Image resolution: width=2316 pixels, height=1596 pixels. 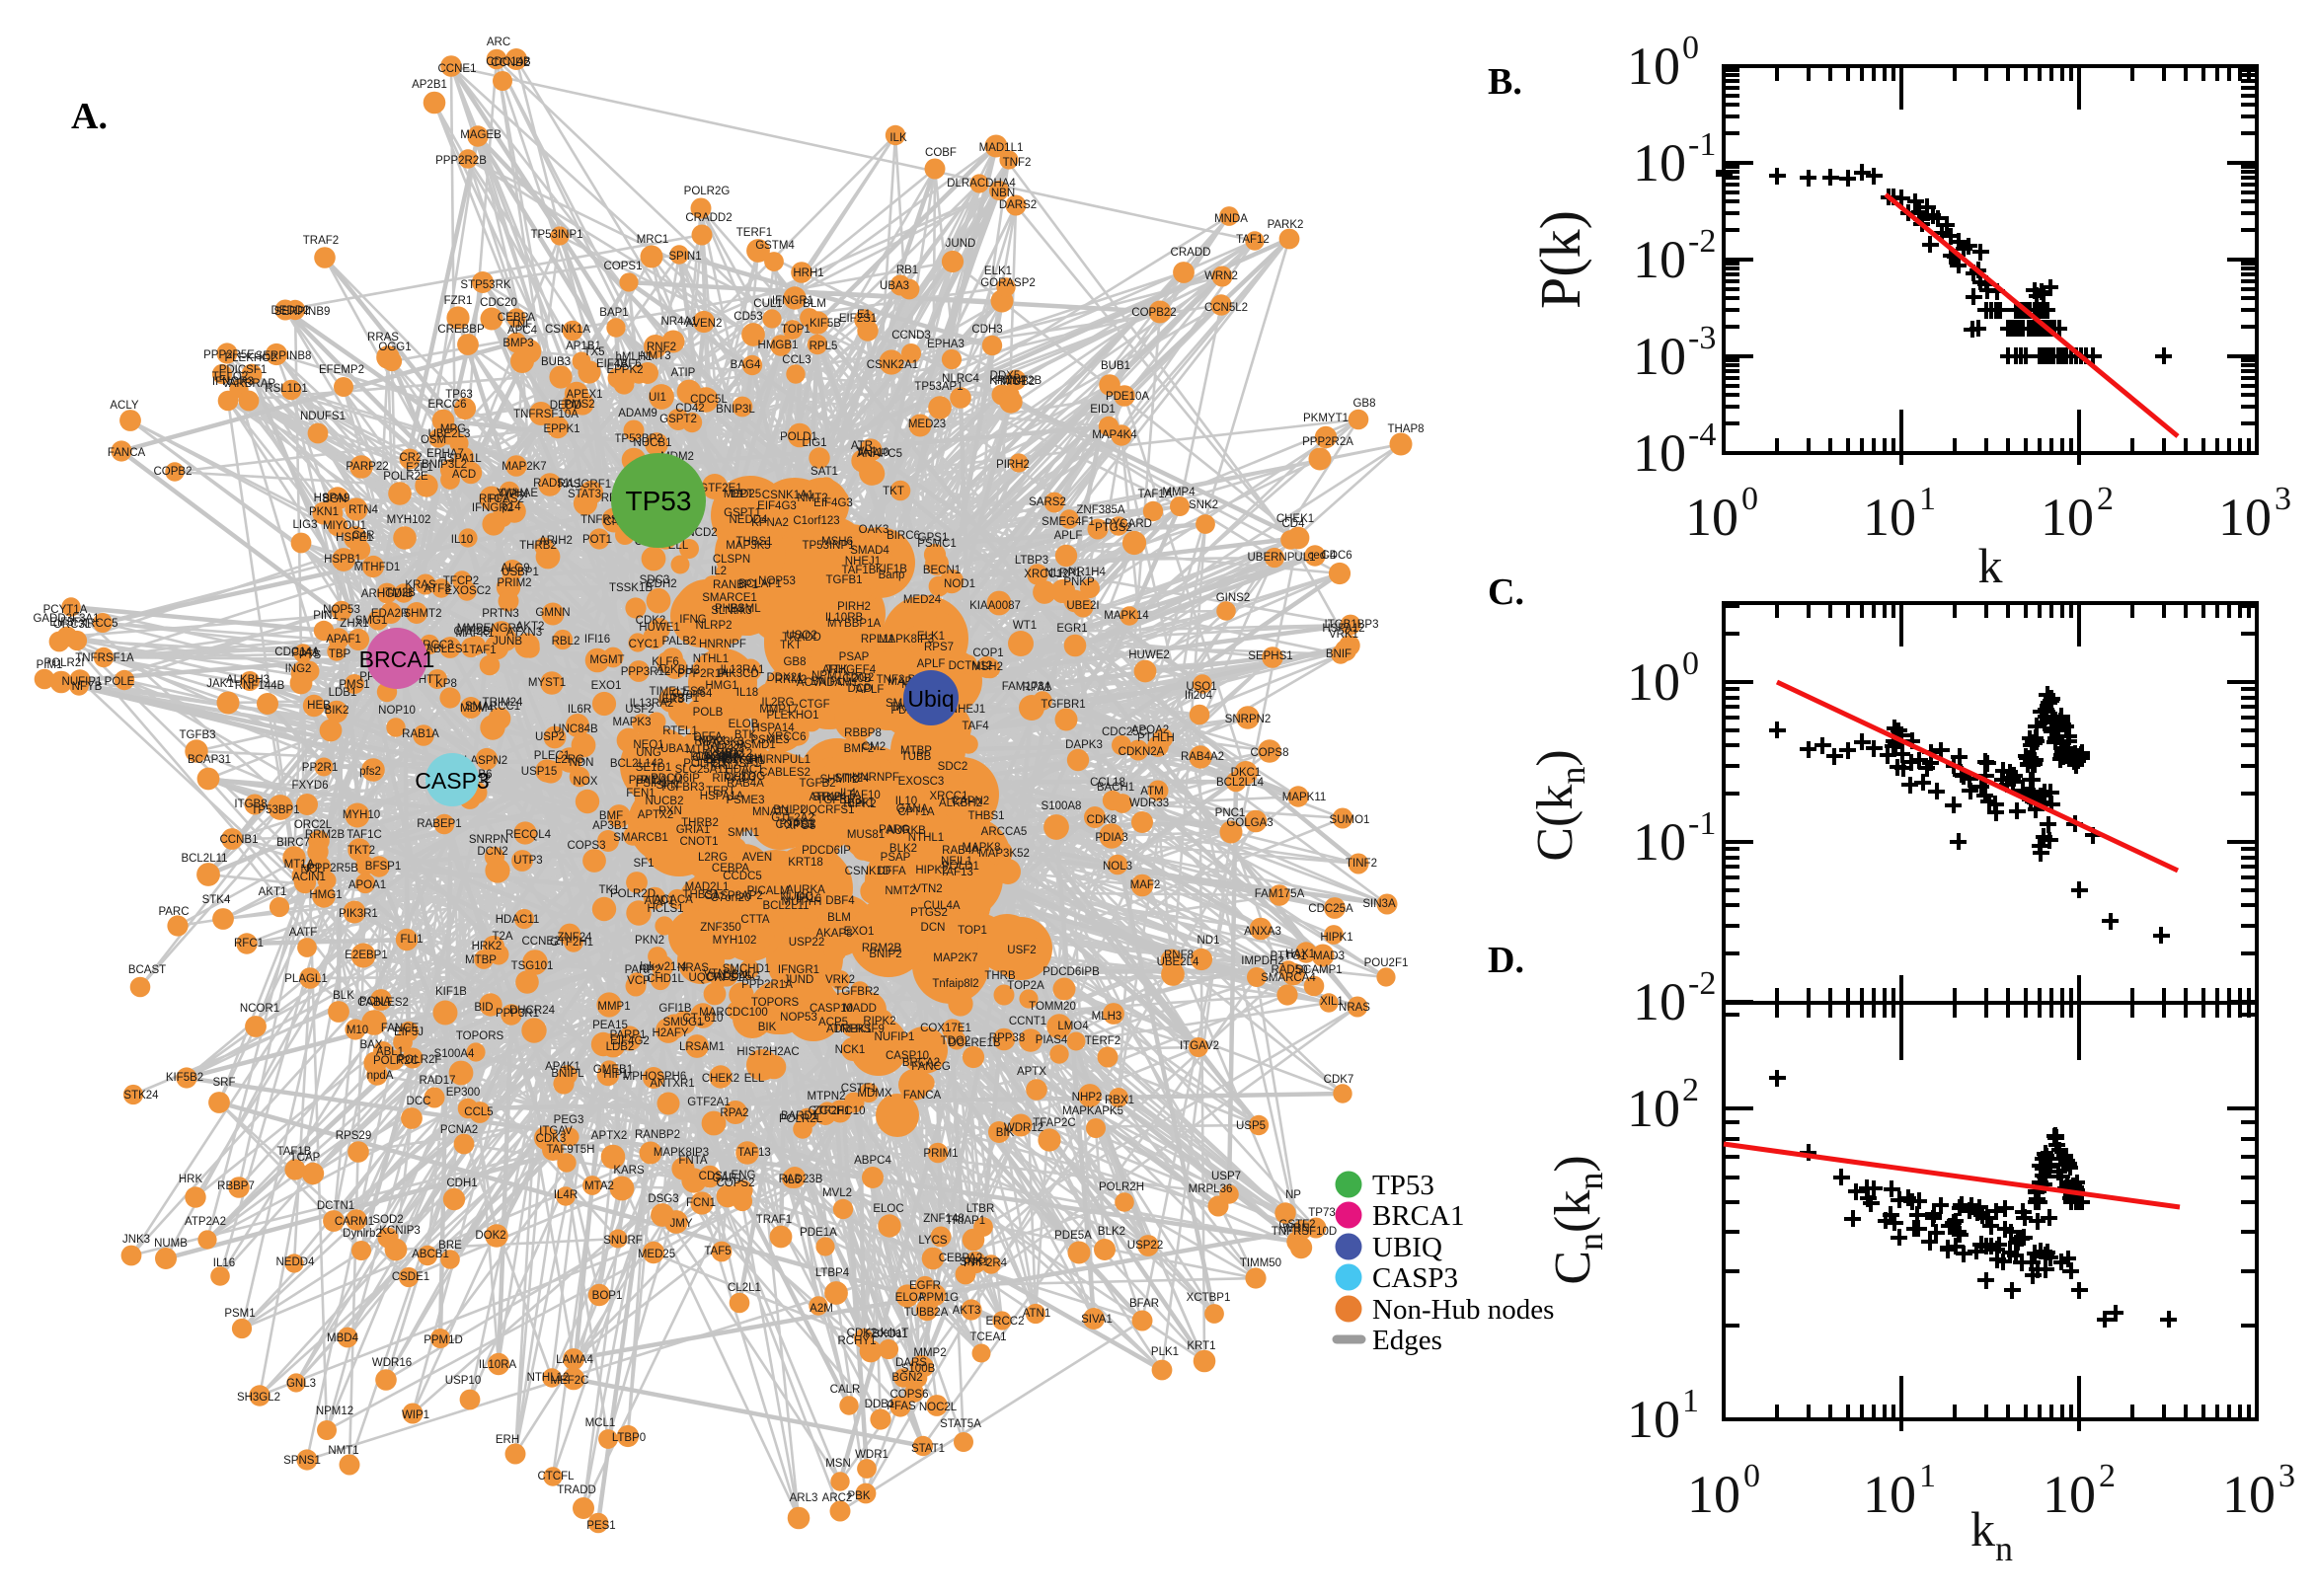 I want to click on svg-text: CD4, so click(x=1293, y=524).